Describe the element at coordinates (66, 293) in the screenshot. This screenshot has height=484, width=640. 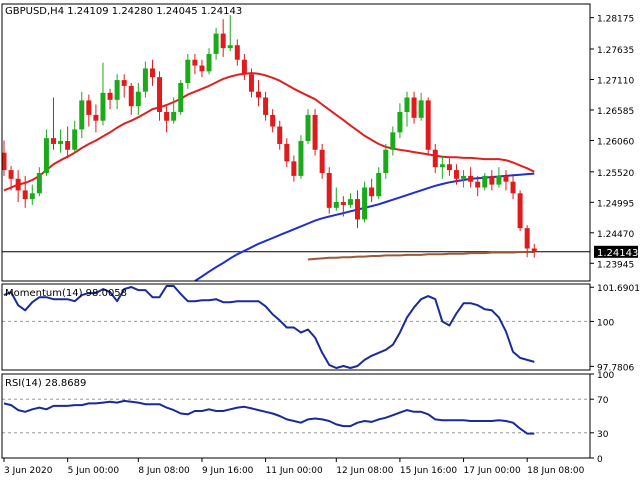
I see `momentum-label: Momentum(14) 98.0058` at that location.